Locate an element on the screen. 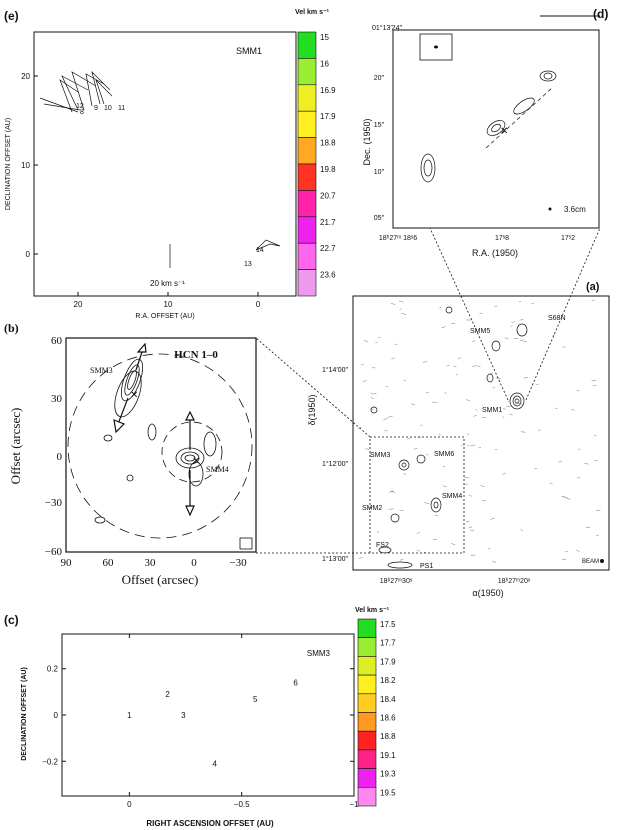 The height and width of the screenshot is (830, 627). panel-c-spot-6: 6 is located at coordinates (295, 683).